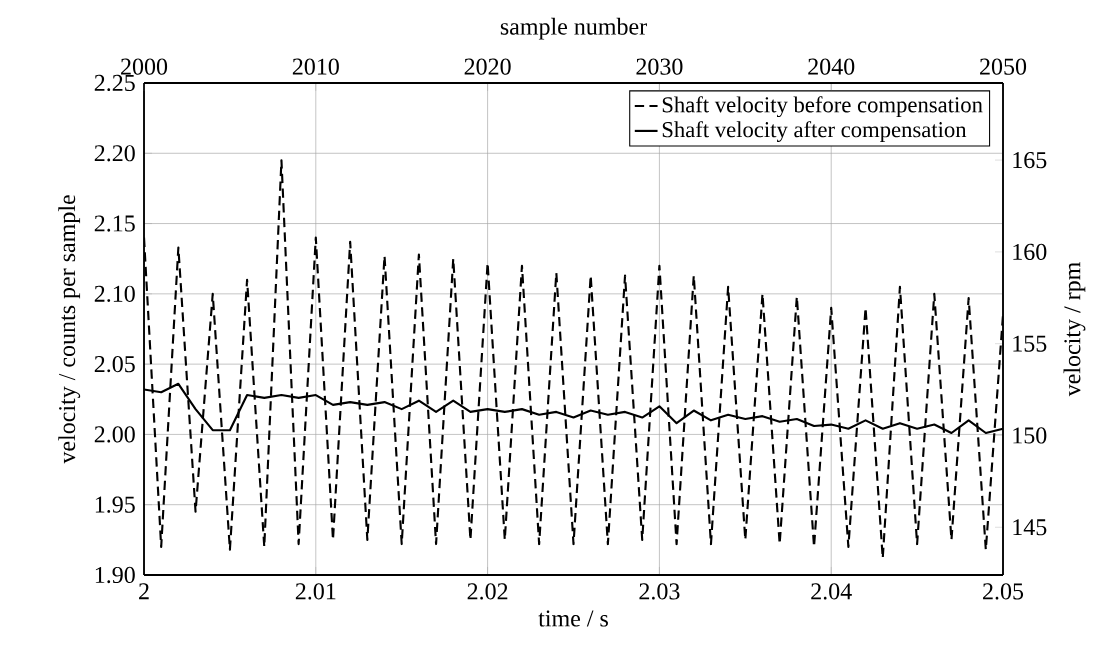 This screenshot has width=1106, height=652. Describe the element at coordinates (1030, 343) in the screenshot. I see `y2-tick-label: 155` at that location.